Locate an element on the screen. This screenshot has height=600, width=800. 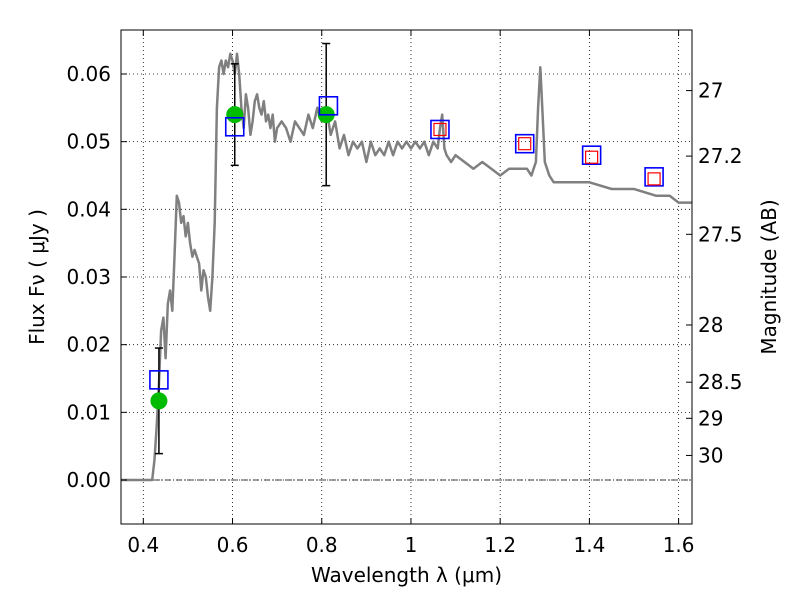
y-axis: 0.00 0.01 0.02 0.03 0.04 0.05 0.06 is located at coordinates (96, 277).